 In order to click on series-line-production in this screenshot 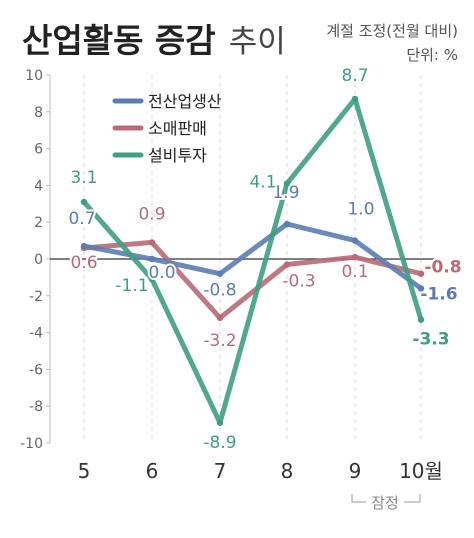, I will do `click(252, 256)`.